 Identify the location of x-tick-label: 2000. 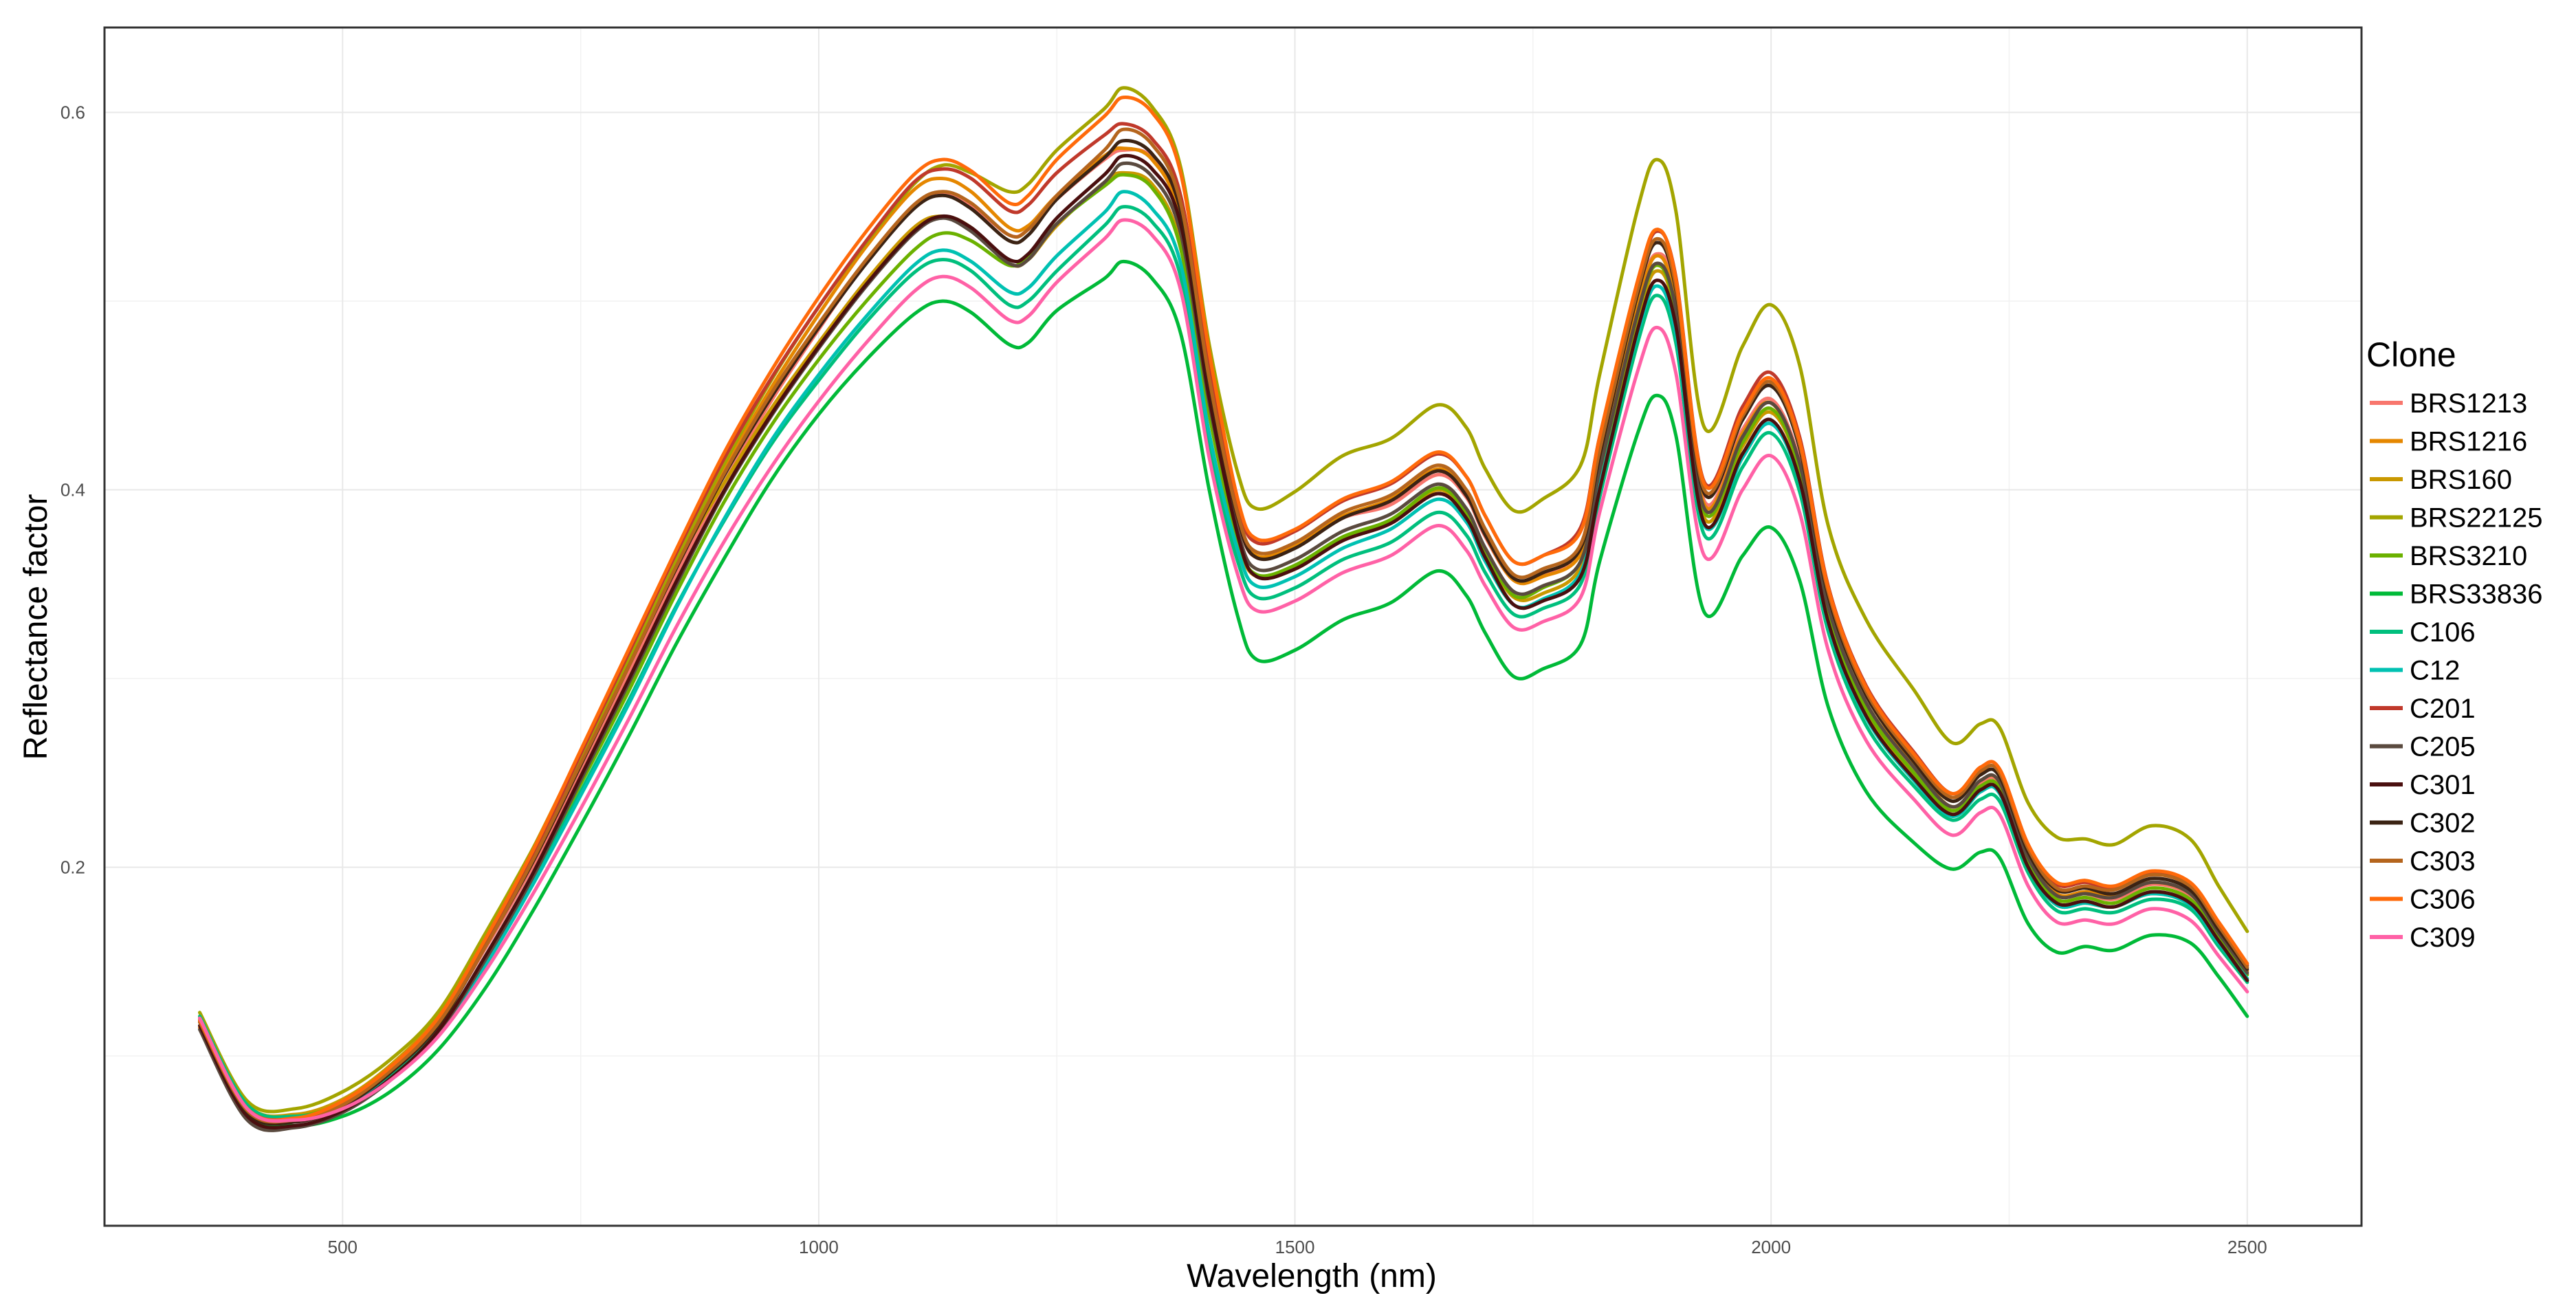
(1771, 1247).